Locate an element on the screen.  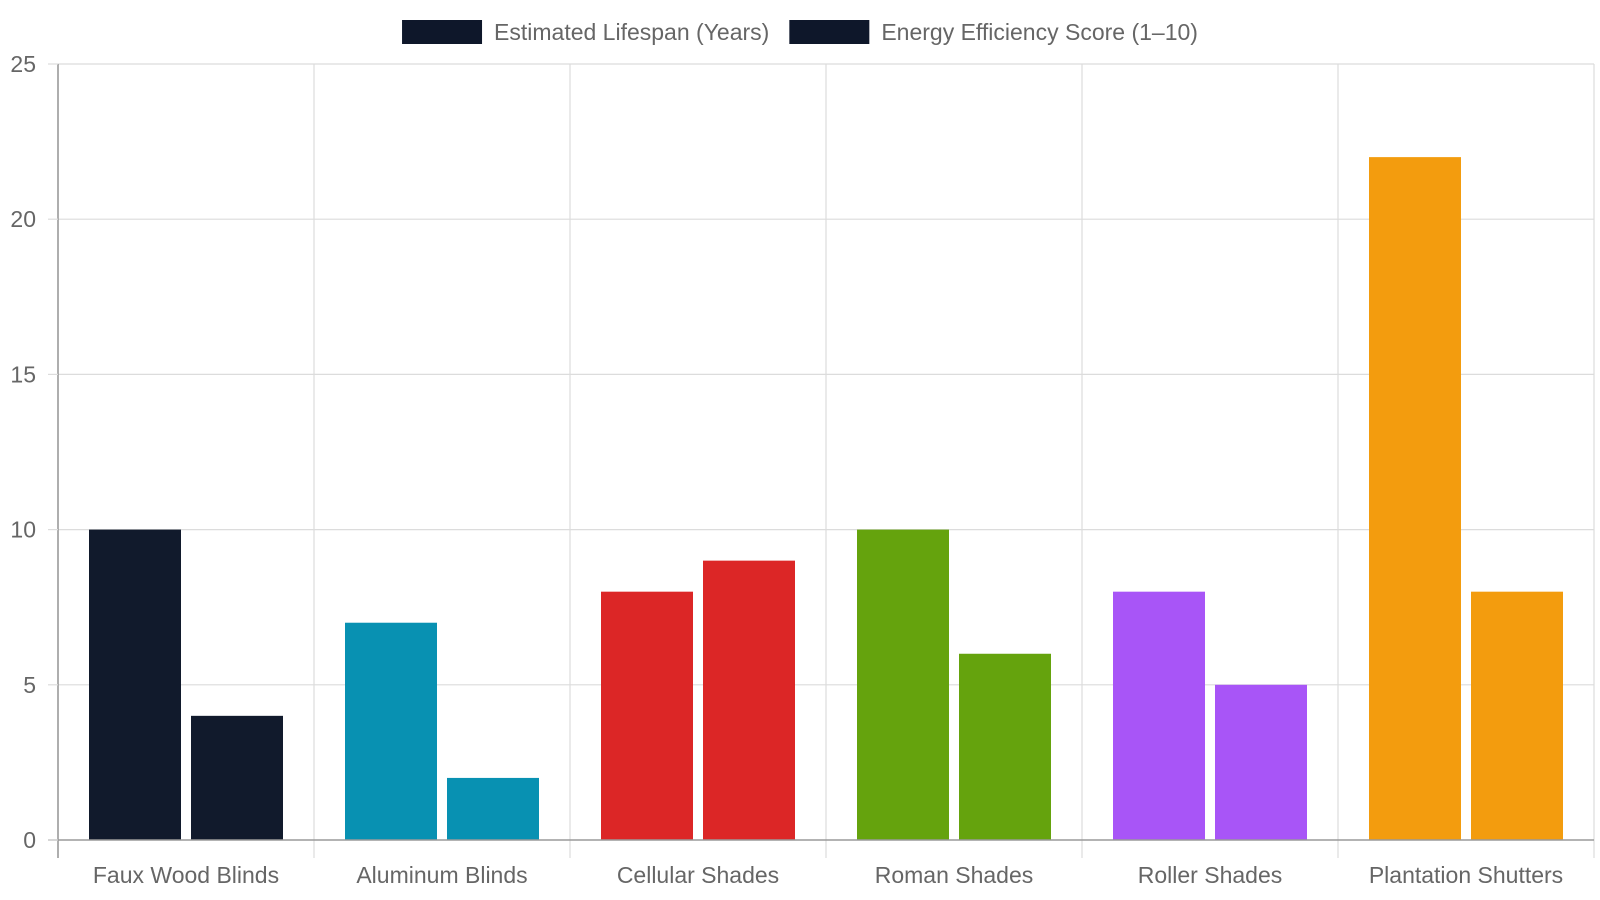
bar-efficiency-faux-wood-blinds is located at coordinates (237, 777).